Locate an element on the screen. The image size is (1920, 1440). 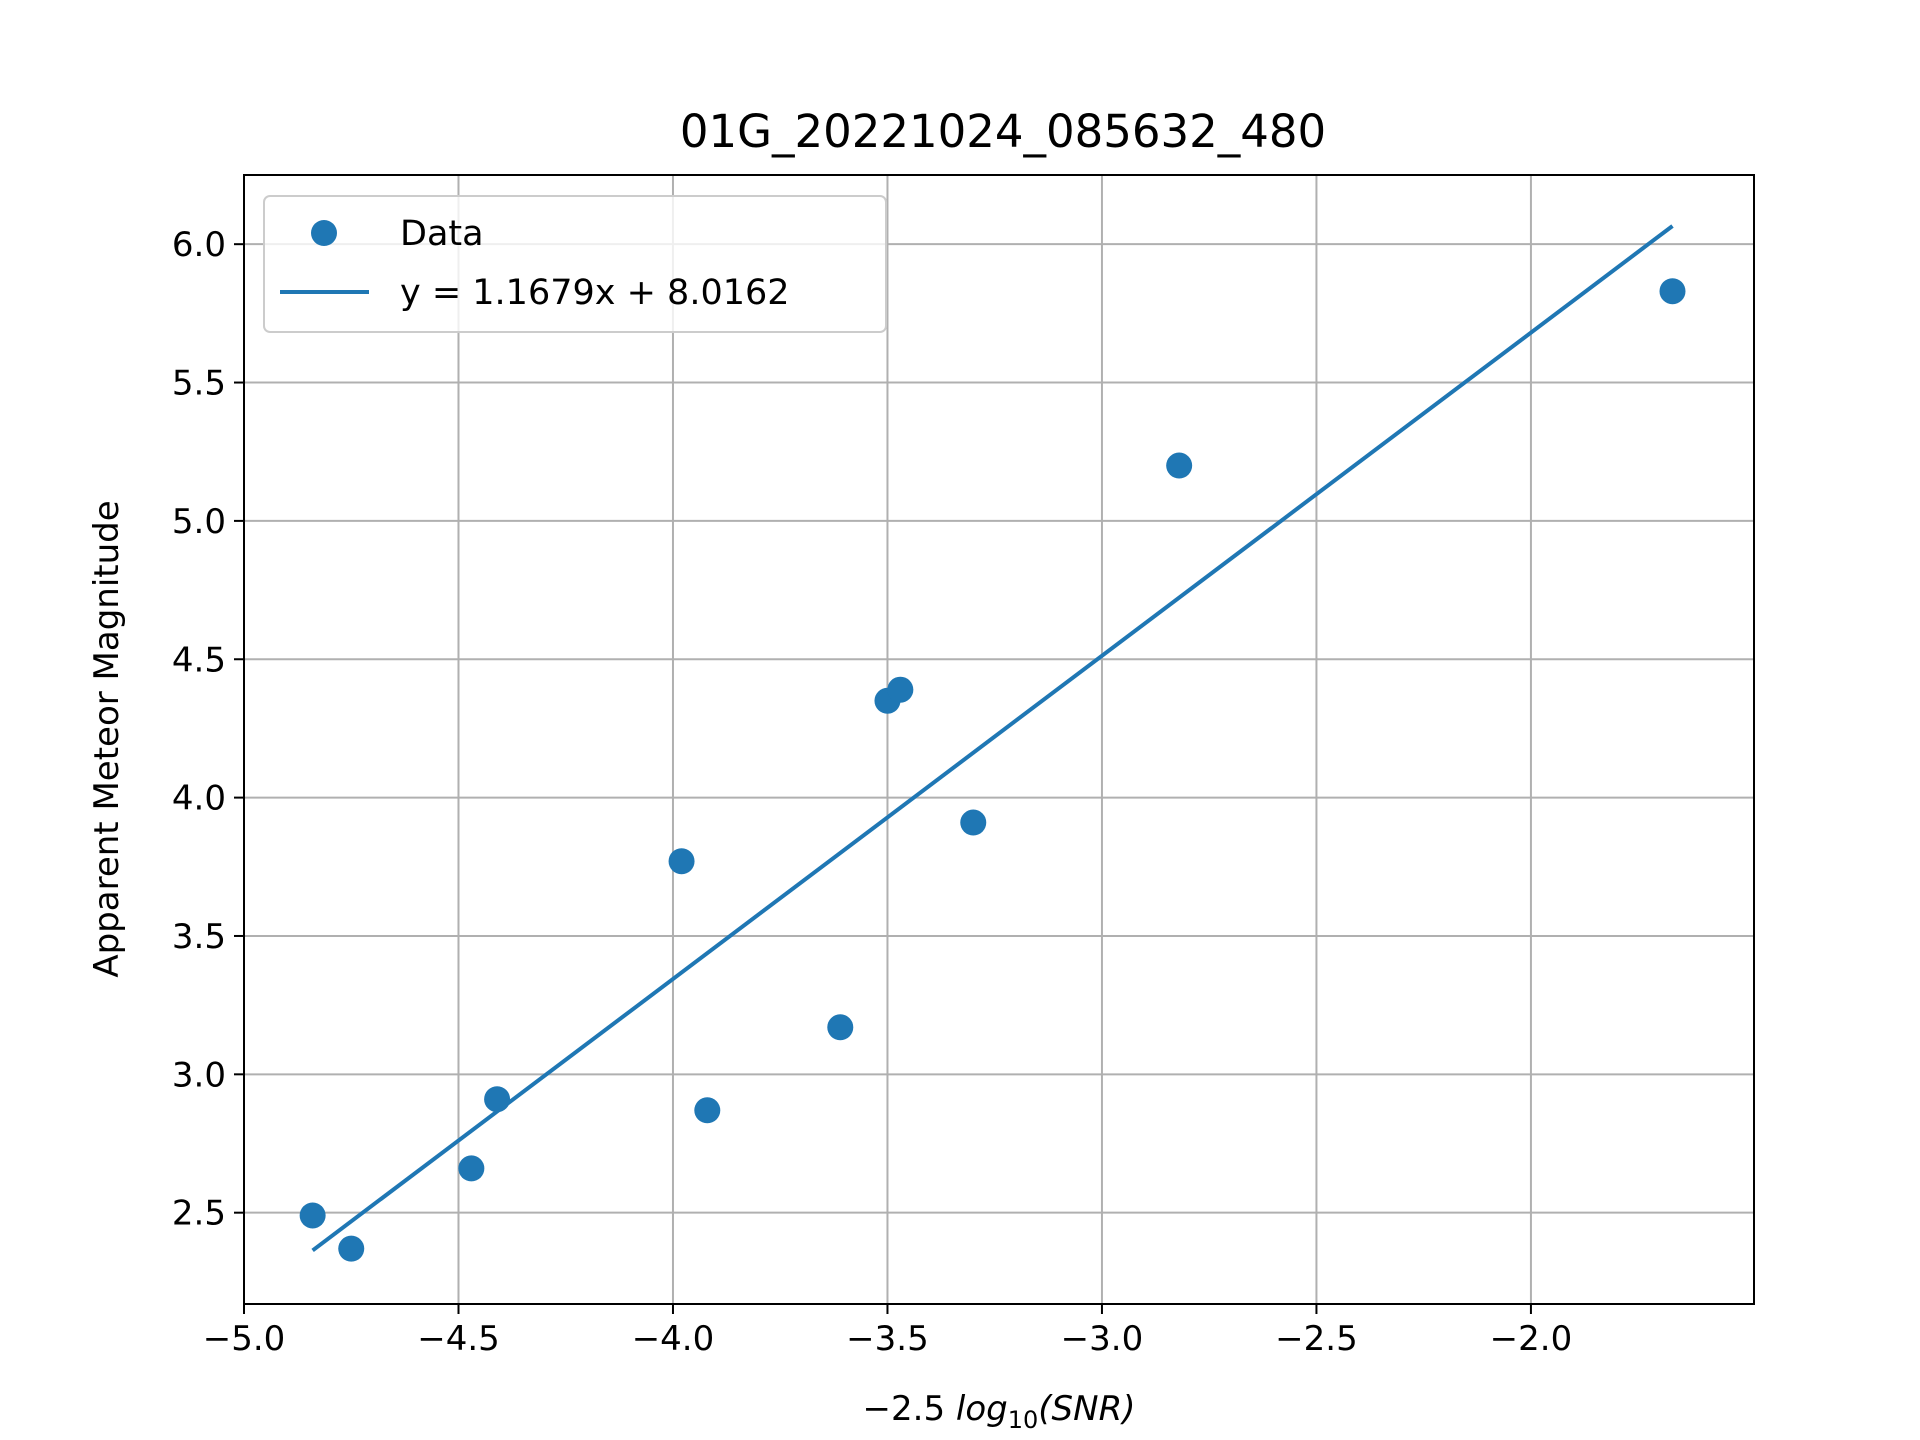
y-tick-label: 4.5 is located at coordinates (199, 660).